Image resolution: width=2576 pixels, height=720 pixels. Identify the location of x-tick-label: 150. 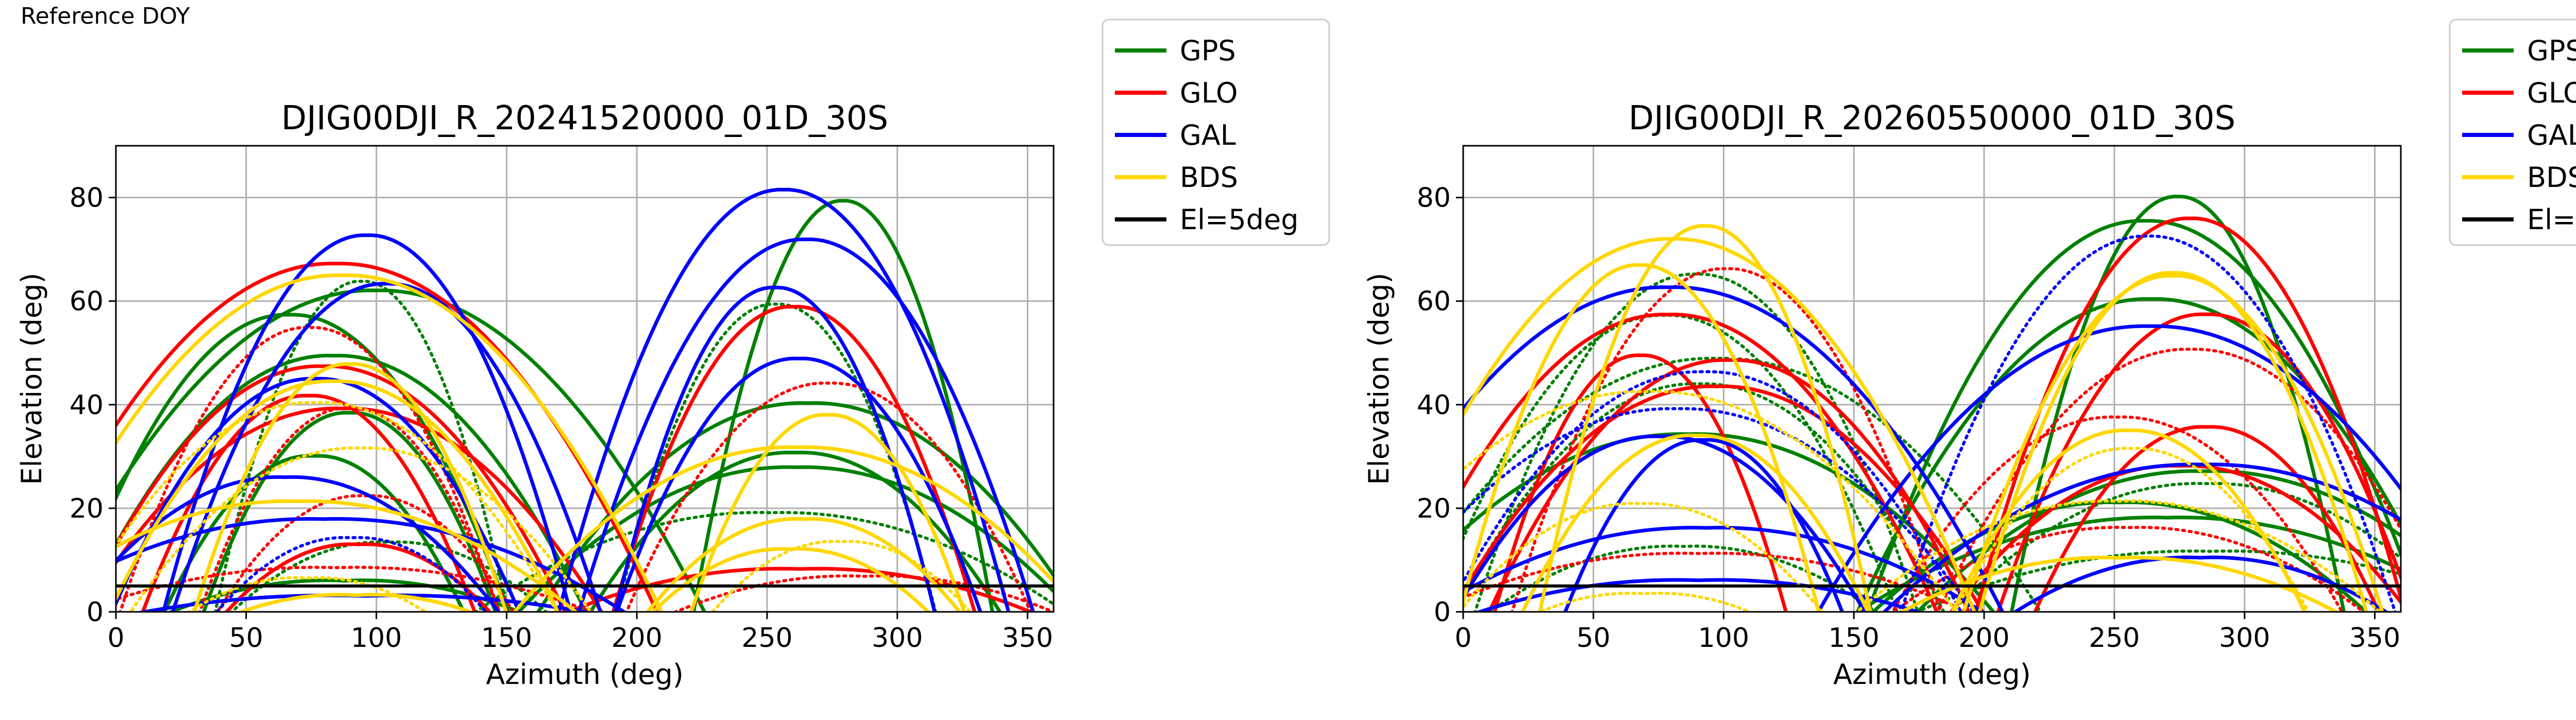
(506, 638).